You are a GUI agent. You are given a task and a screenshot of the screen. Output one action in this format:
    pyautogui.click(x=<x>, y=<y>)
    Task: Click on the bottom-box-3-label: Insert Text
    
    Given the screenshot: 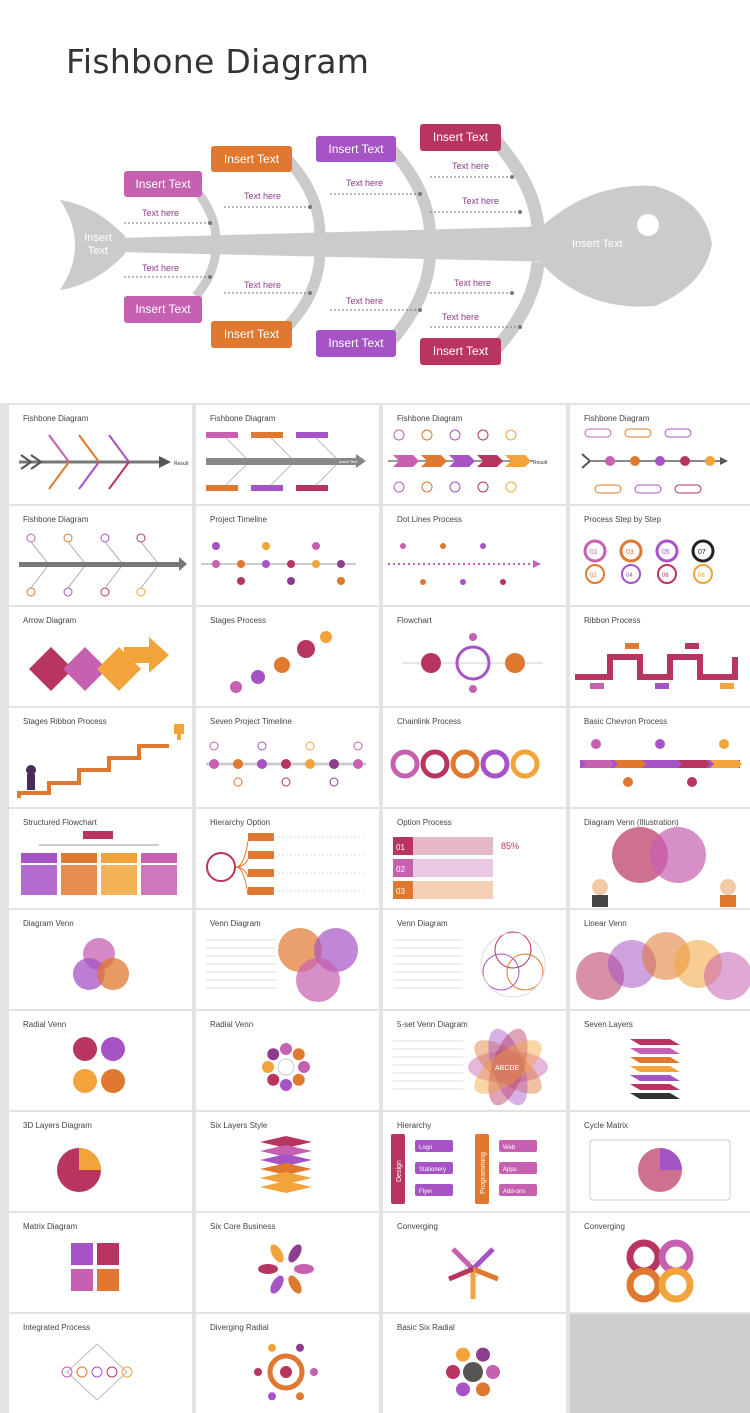 What is the action you would take?
    pyautogui.click(x=356, y=343)
    